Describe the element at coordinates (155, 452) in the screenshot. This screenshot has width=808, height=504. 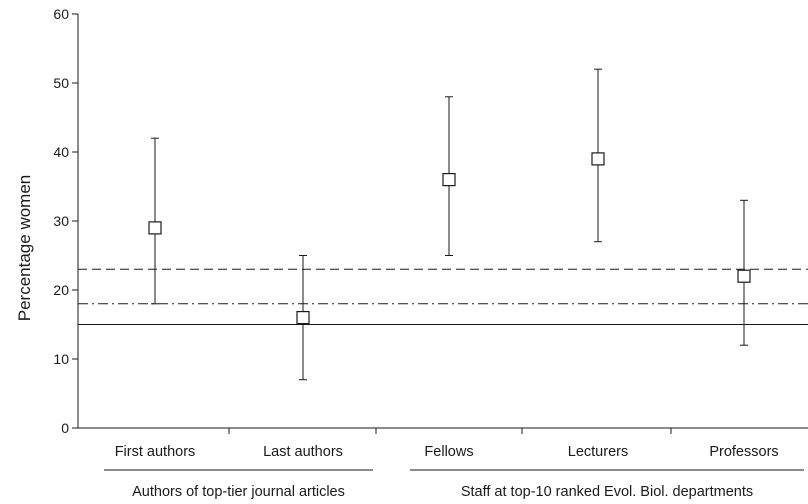
I see `category-label: First authors` at that location.